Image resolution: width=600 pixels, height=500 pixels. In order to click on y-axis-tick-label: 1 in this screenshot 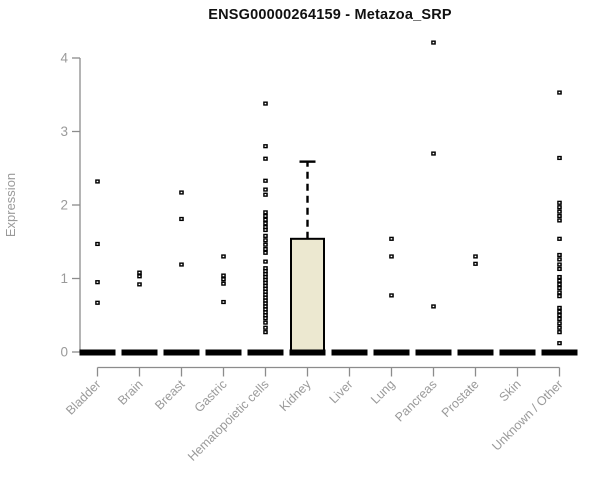, I will do `click(64, 278)`.